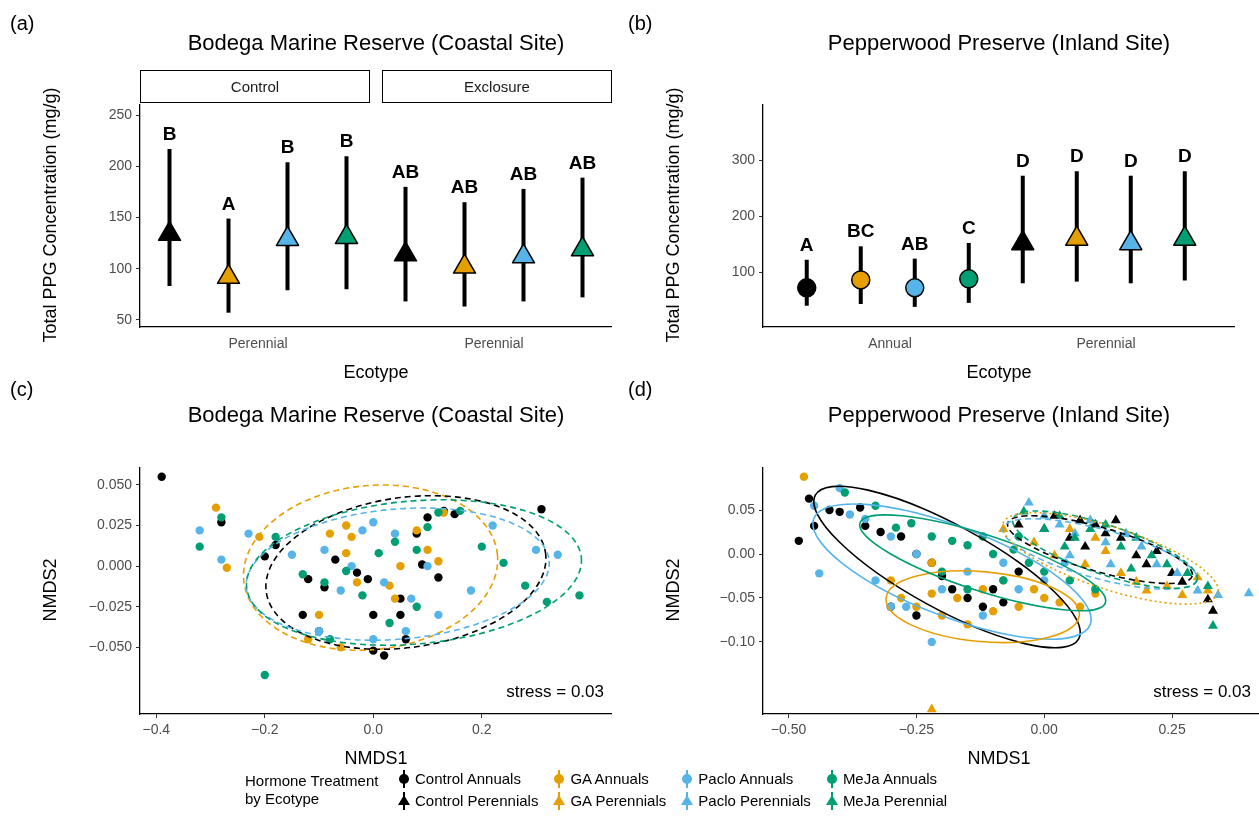 Image resolution: width=1259 pixels, height=824 pixels. I want to click on y-tick-label: 0.05, so click(741, 508).